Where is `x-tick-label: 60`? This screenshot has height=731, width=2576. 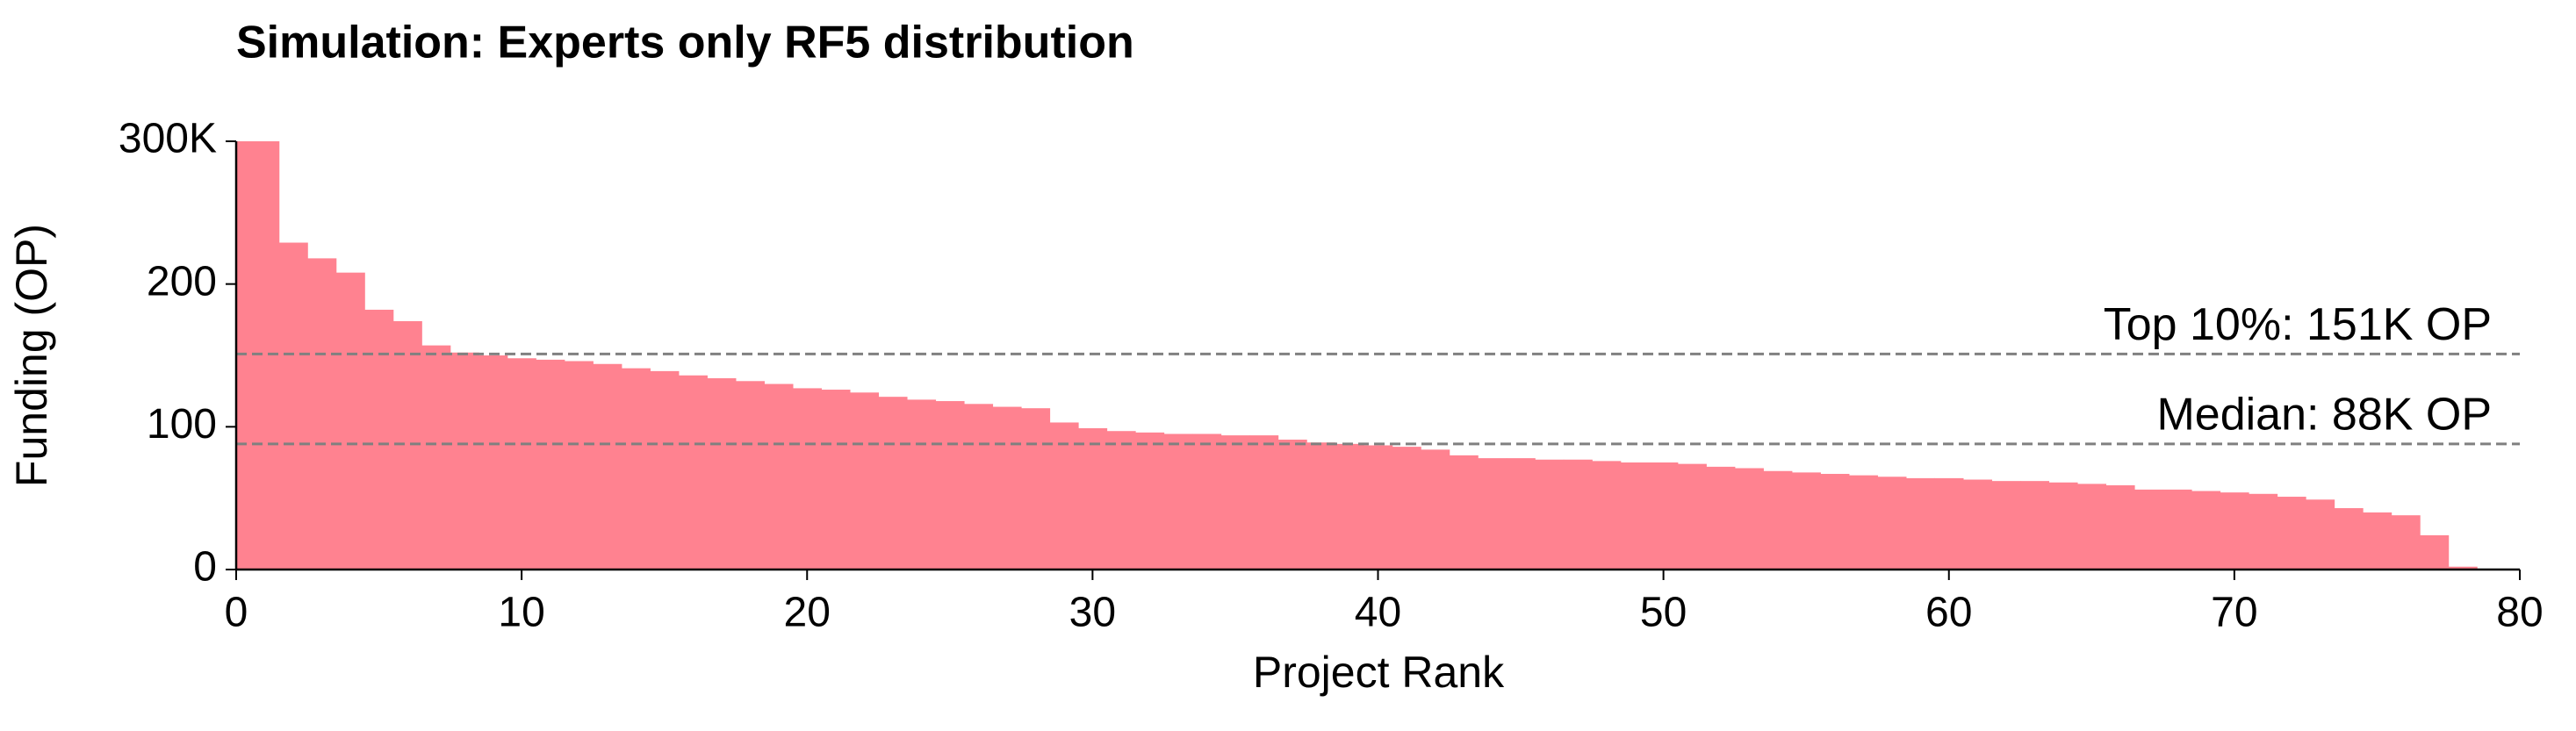 x-tick-label: 60 is located at coordinates (1948, 613).